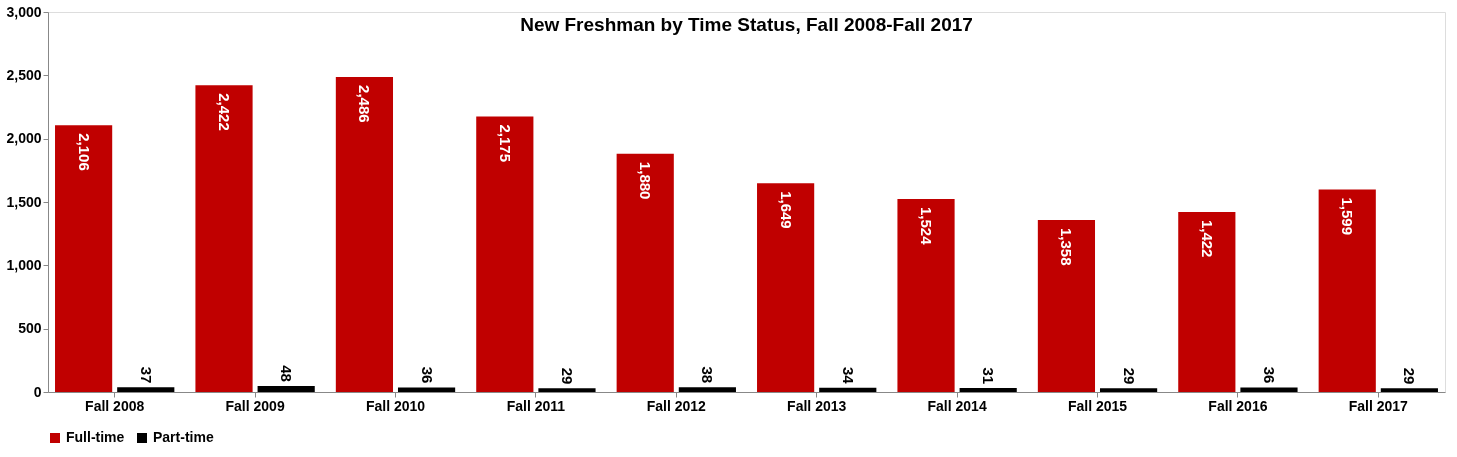 The width and height of the screenshot is (1457, 457). What do you see at coordinates (927, 226) in the screenshot?
I see `data-label: 1,524` at bounding box center [927, 226].